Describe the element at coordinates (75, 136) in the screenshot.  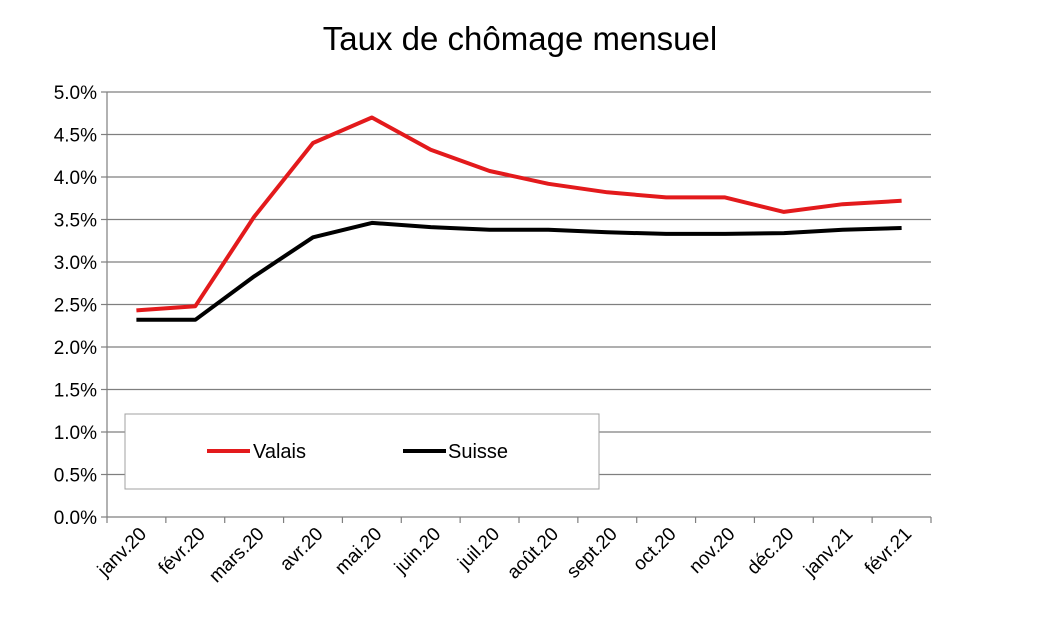
I see `y-tick-label: 4.5%` at that location.